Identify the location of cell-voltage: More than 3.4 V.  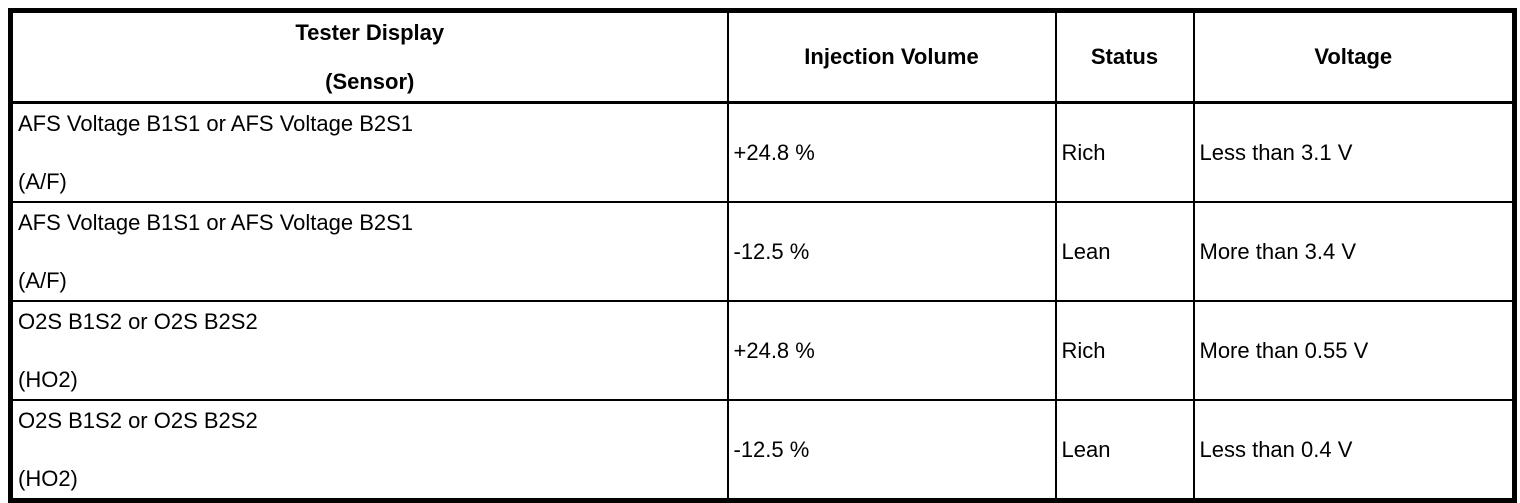
(1354, 251).